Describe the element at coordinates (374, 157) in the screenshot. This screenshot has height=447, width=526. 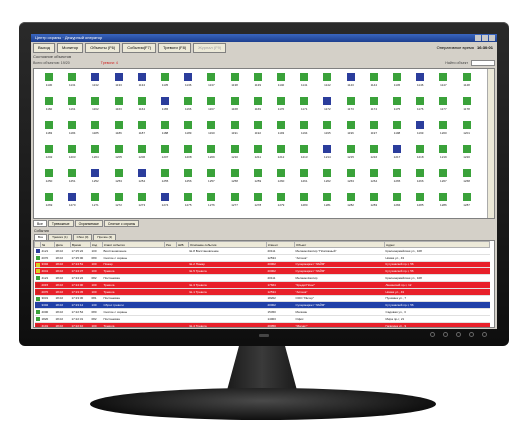
I see `object-tile: 1216` at that location.